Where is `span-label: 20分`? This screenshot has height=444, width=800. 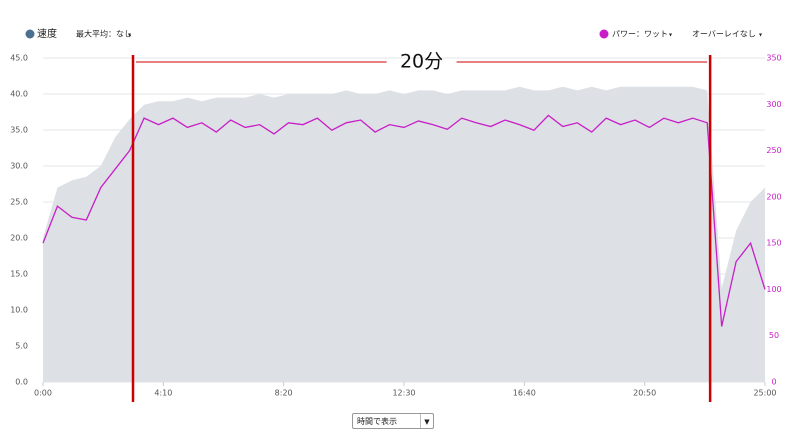 span-label: 20分 is located at coordinates (421, 62).